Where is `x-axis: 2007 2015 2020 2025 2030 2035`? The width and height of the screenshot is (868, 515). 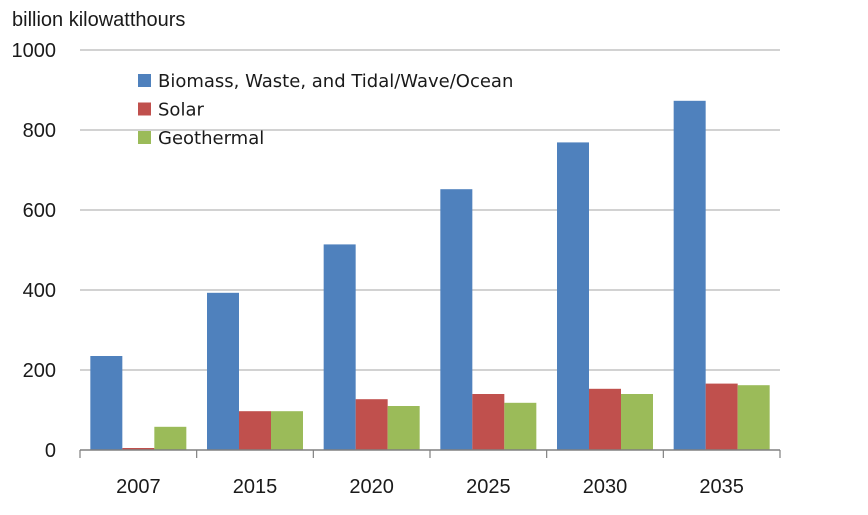 x-axis: 2007 2015 2020 2025 2030 2035 is located at coordinates (430, 473).